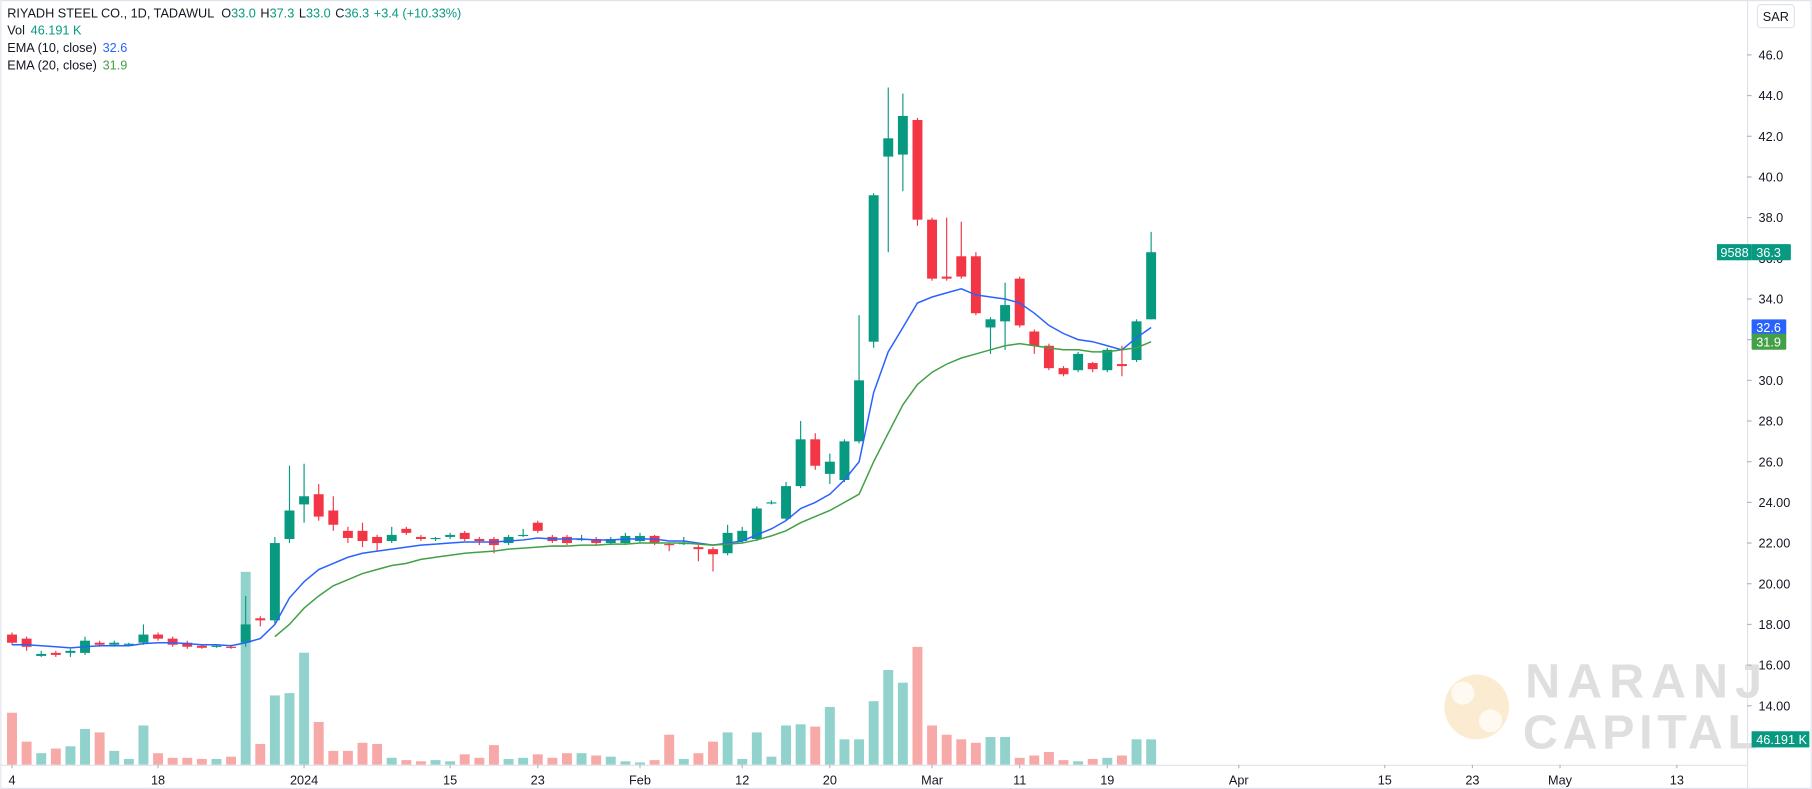 The height and width of the screenshot is (789, 1812). What do you see at coordinates (932, 780) in the screenshot?
I see `x-tick-label: Mar` at bounding box center [932, 780].